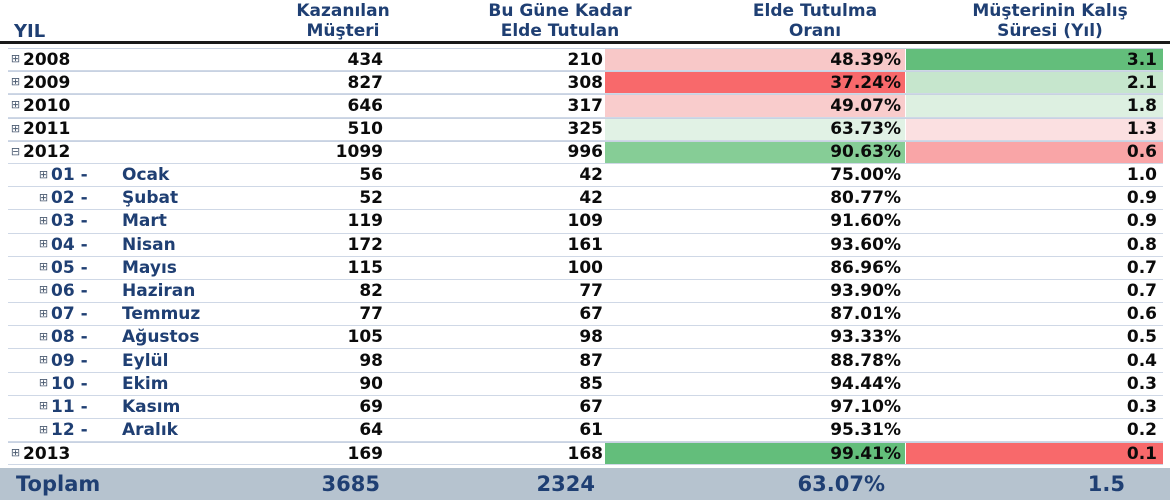  I want to click on month-name: Haziran, so click(159, 290).